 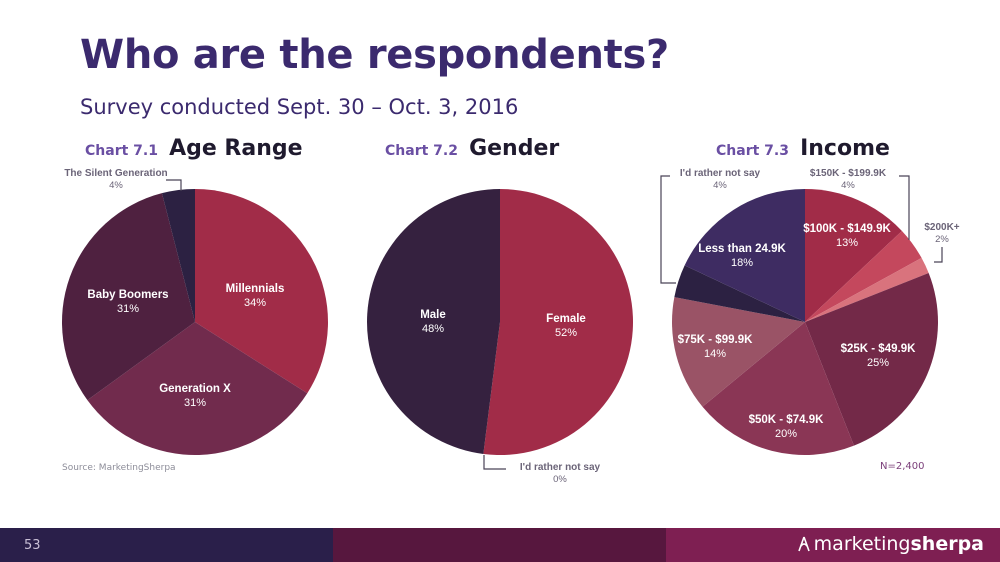 I want to click on chart-2-pie, so click(x=500, y=321).